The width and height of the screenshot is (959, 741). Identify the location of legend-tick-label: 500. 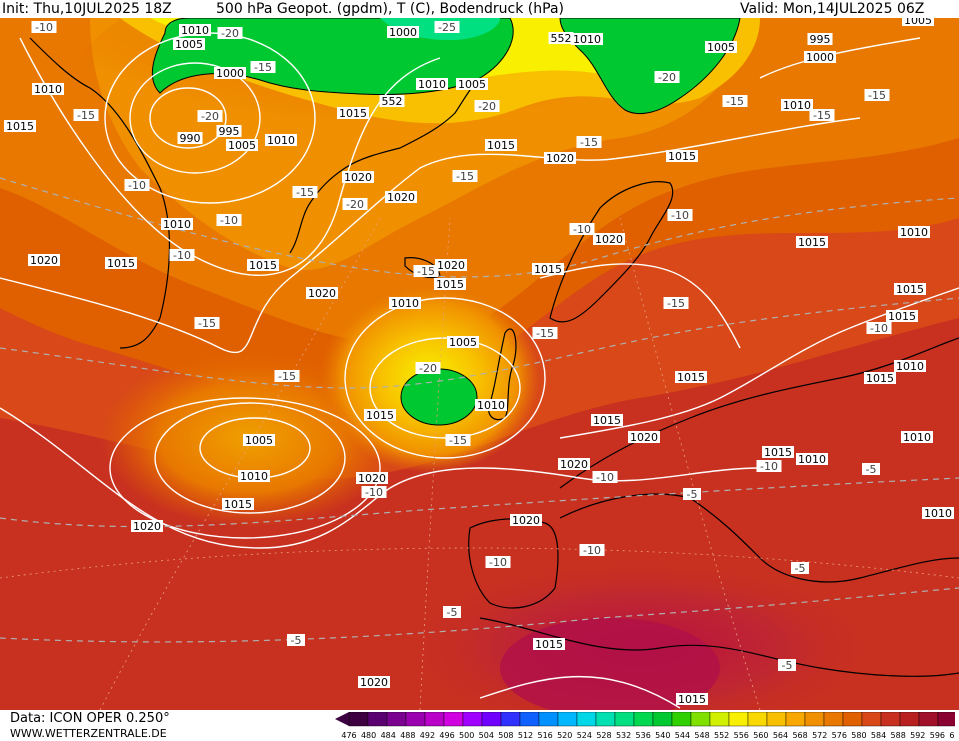
(466, 735).